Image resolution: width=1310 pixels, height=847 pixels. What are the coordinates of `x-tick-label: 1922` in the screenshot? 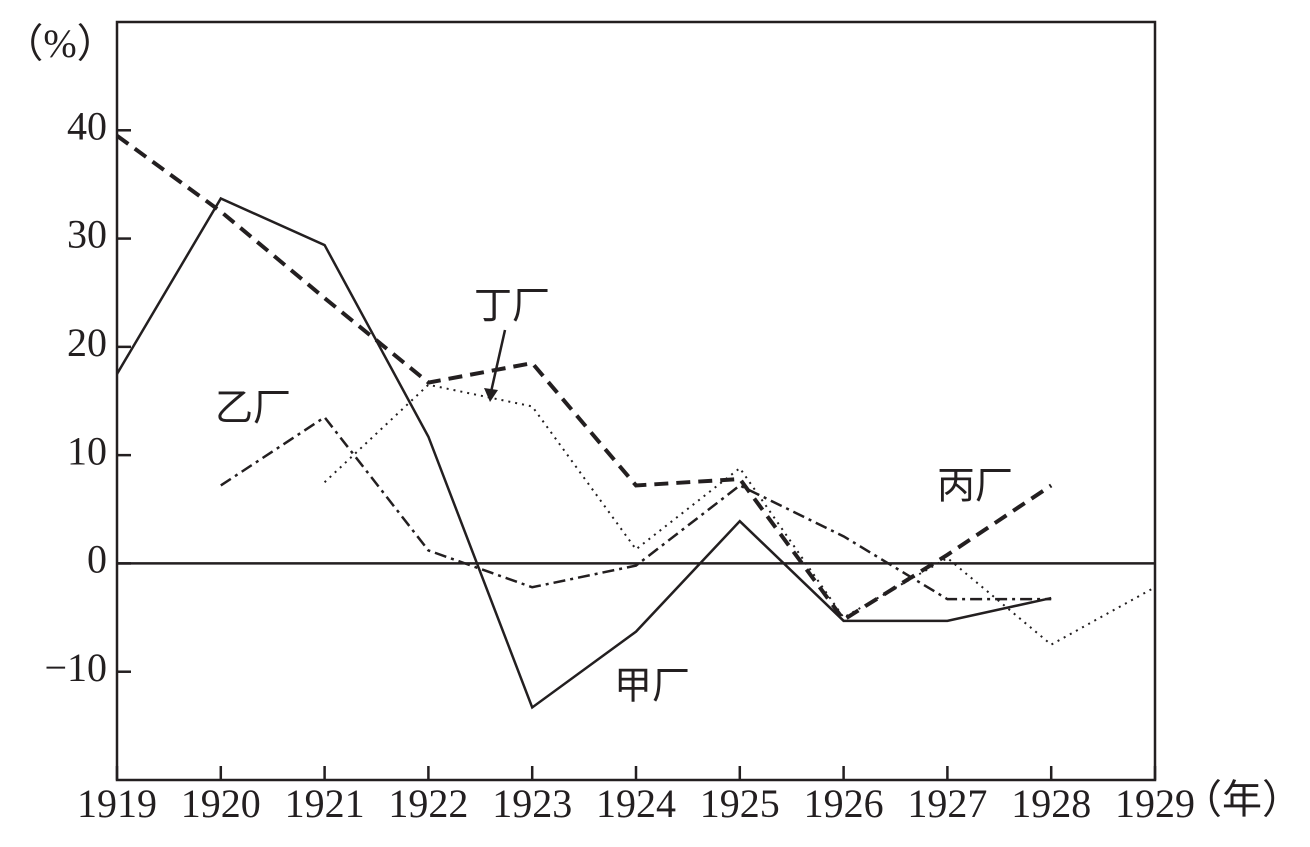 It's located at (428, 803).